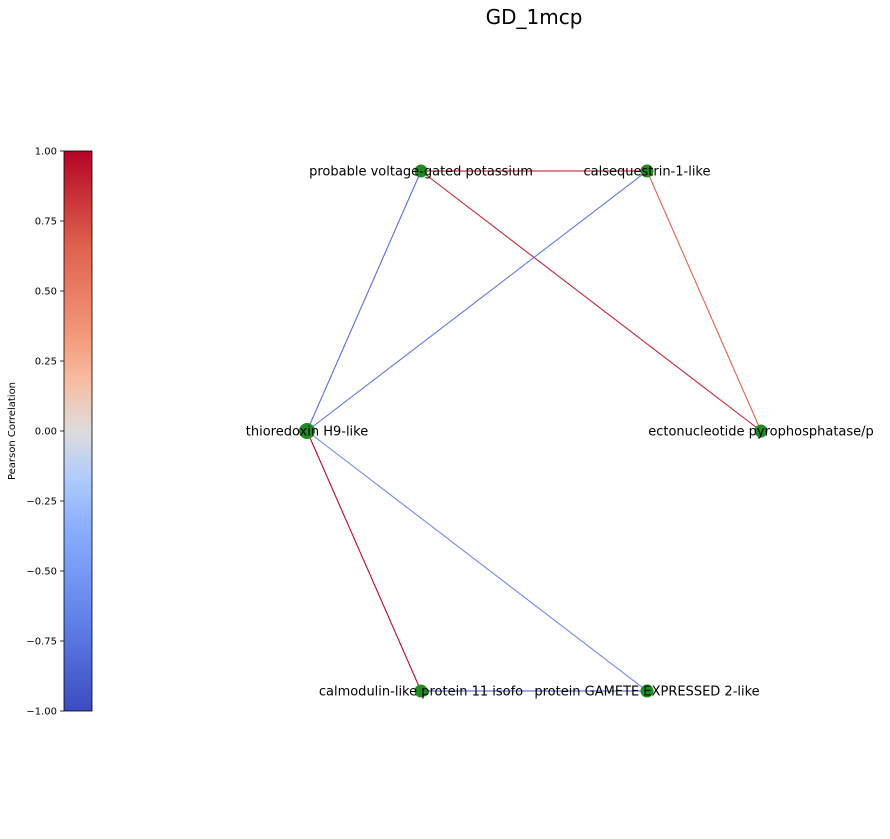 This screenshot has height=839, width=890. Describe the element at coordinates (41, 502) in the screenshot. I see `colorbar-tick-label: −0.25` at that location.